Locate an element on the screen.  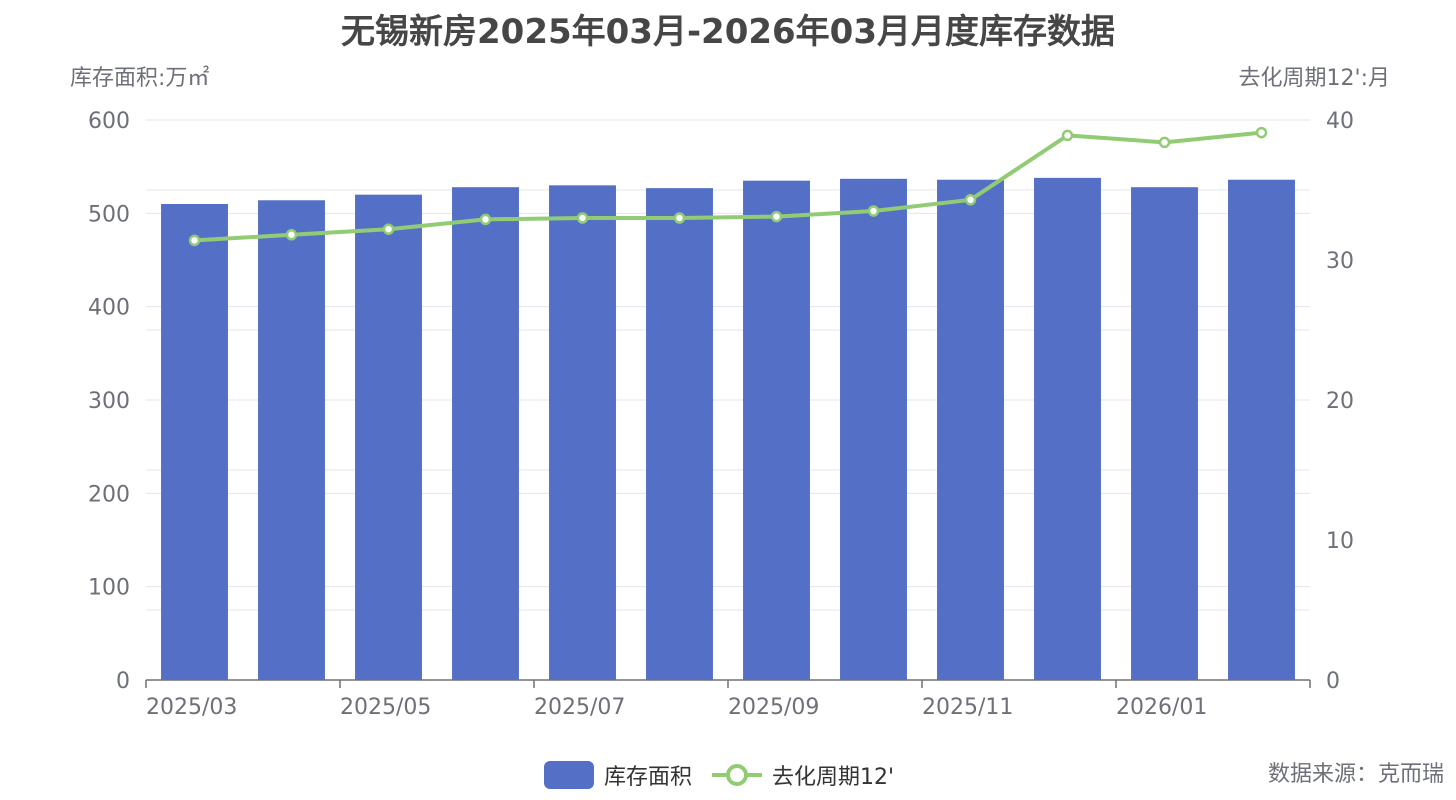
y-left-tick-label: 400 is located at coordinates (109, 308).